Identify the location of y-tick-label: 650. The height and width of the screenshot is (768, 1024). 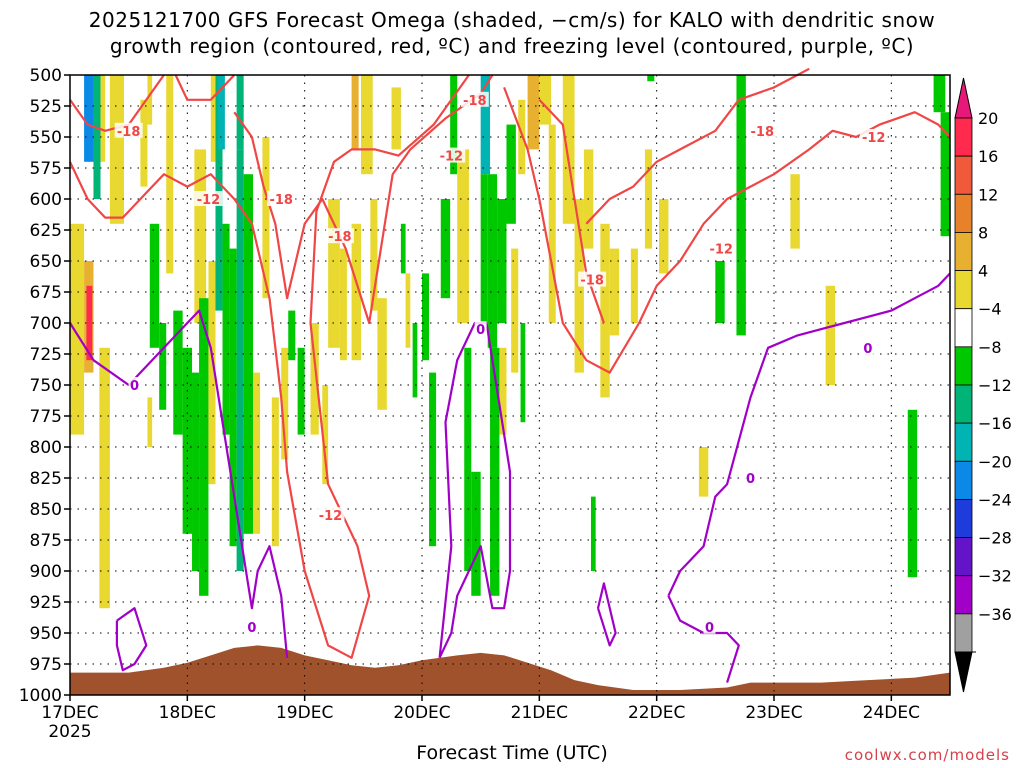
(46, 262).